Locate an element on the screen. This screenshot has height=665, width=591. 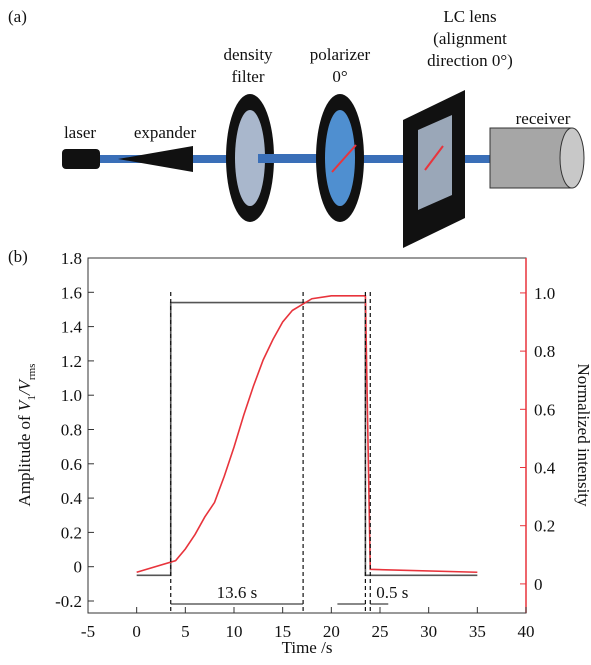
y-tick-label: 0.8 is located at coordinates (71, 429).